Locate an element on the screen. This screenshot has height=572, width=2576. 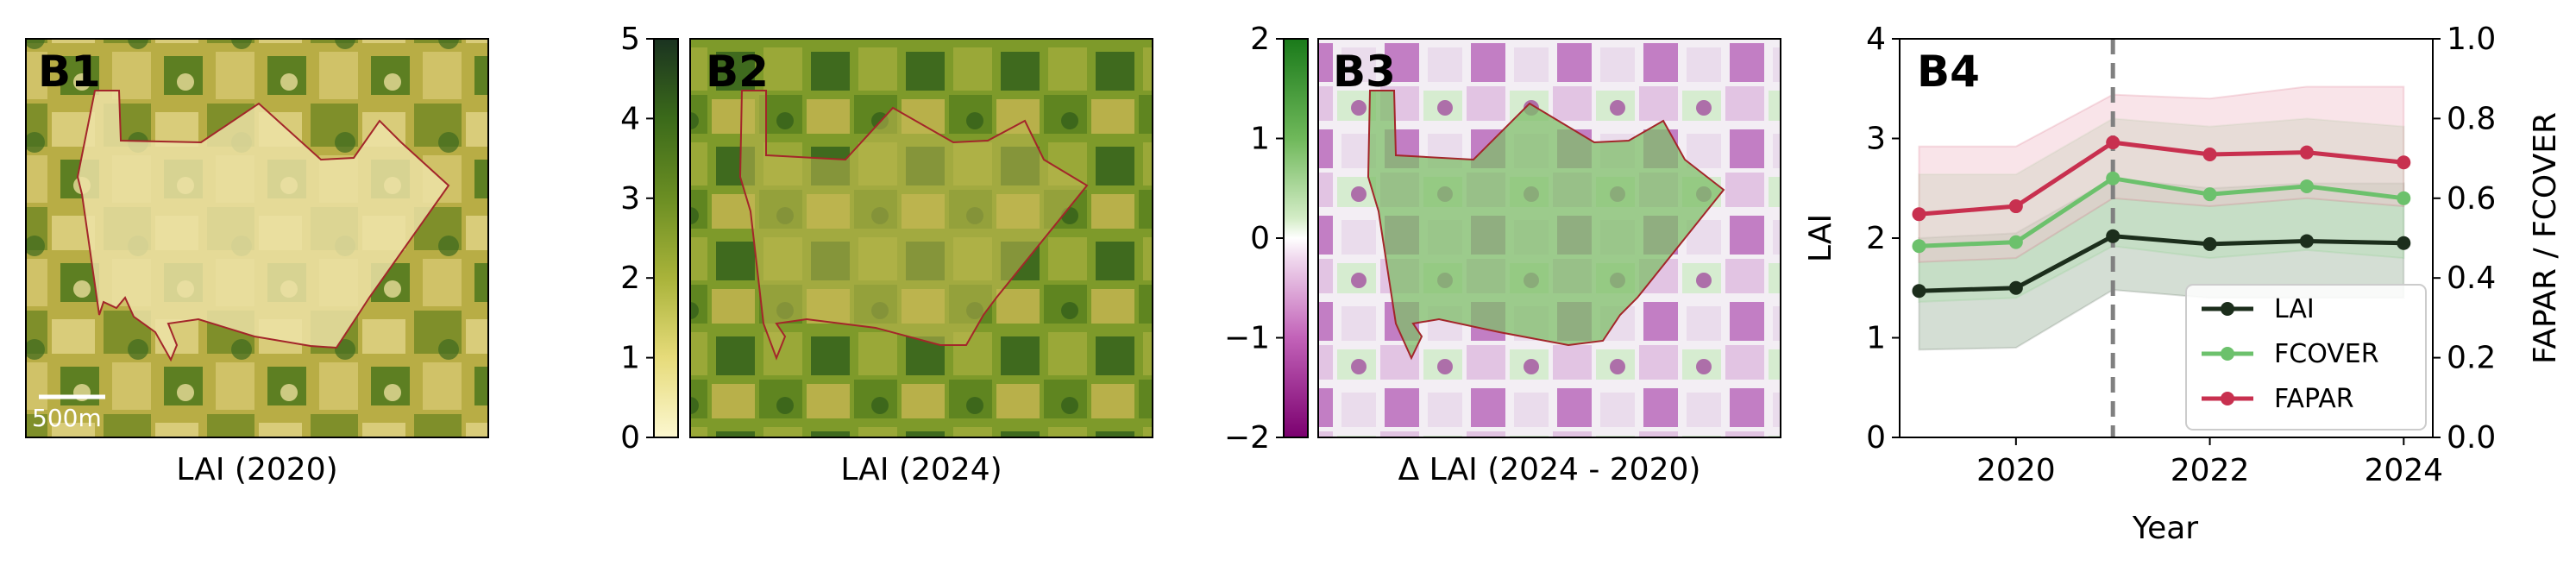
line-lai is located at coordinates (2161, 263).